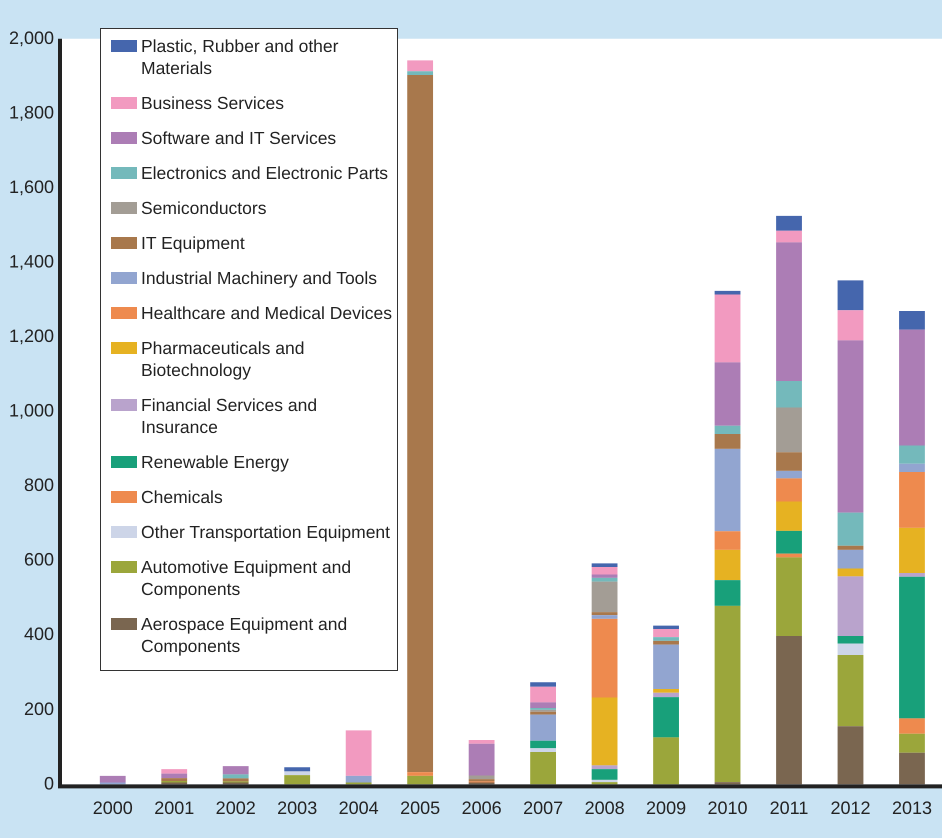  Describe the element at coordinates (266, 313) in the screenshot. I see `legend-label: Healthcare and Medical Devices` at that location.